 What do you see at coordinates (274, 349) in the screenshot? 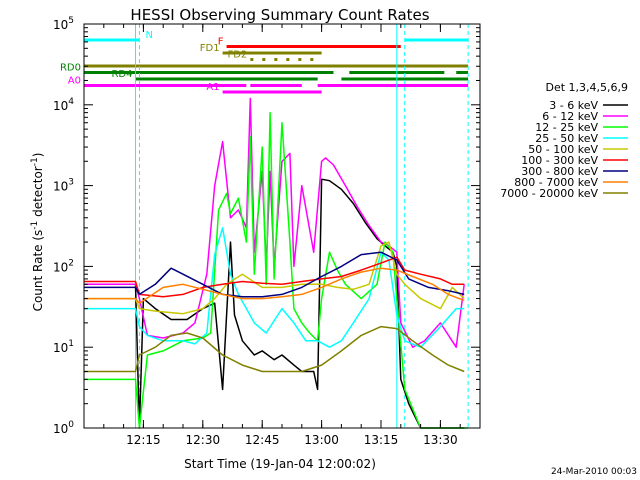
I see `series-7000-20000-kev` at bounding box center [274, 349].